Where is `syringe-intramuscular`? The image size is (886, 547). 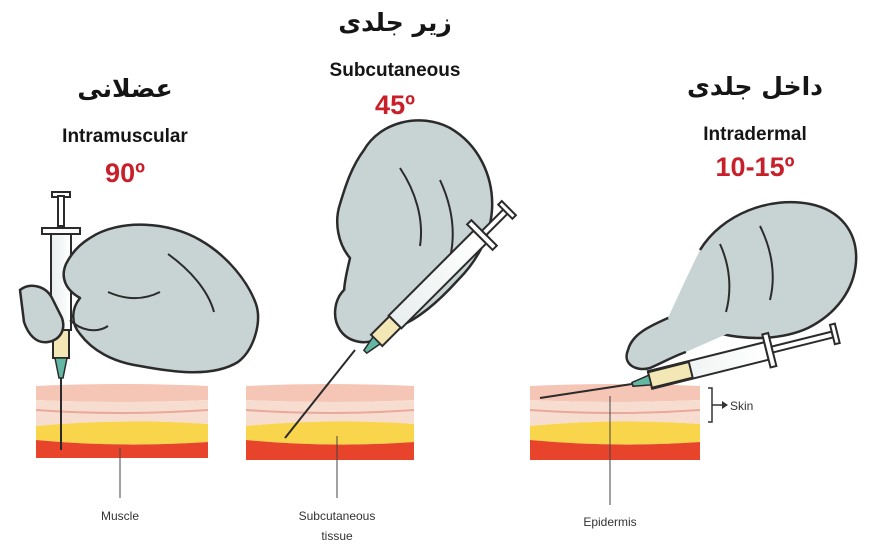 syringe-intramuscular is located at coordinates (61, 320).